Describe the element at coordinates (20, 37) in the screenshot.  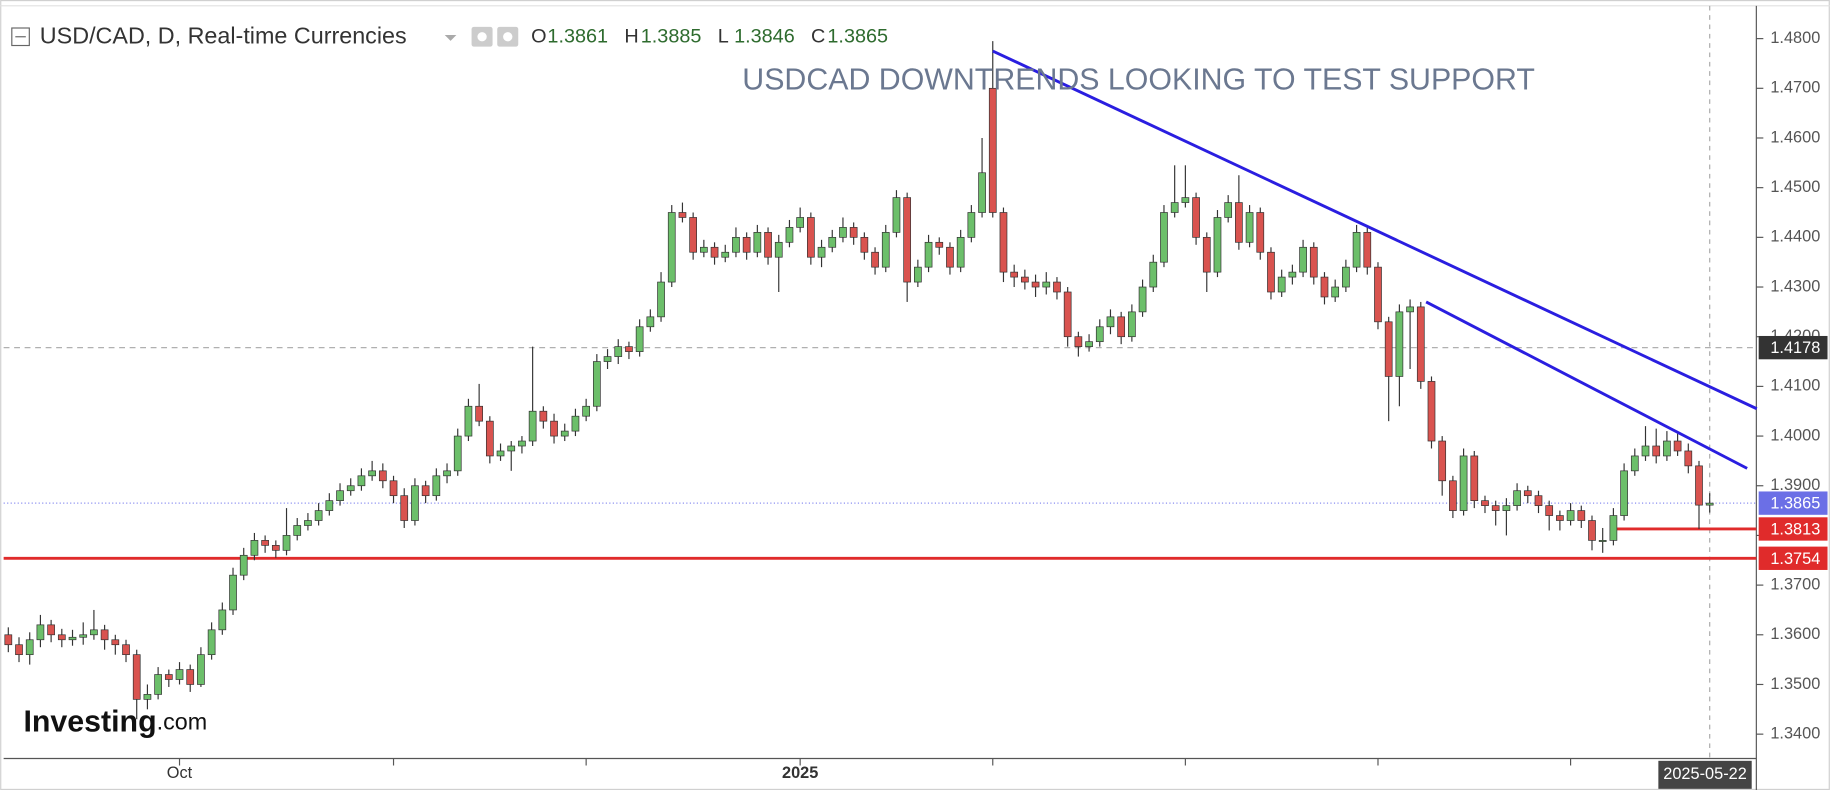
I see `collapse-button` at that location.